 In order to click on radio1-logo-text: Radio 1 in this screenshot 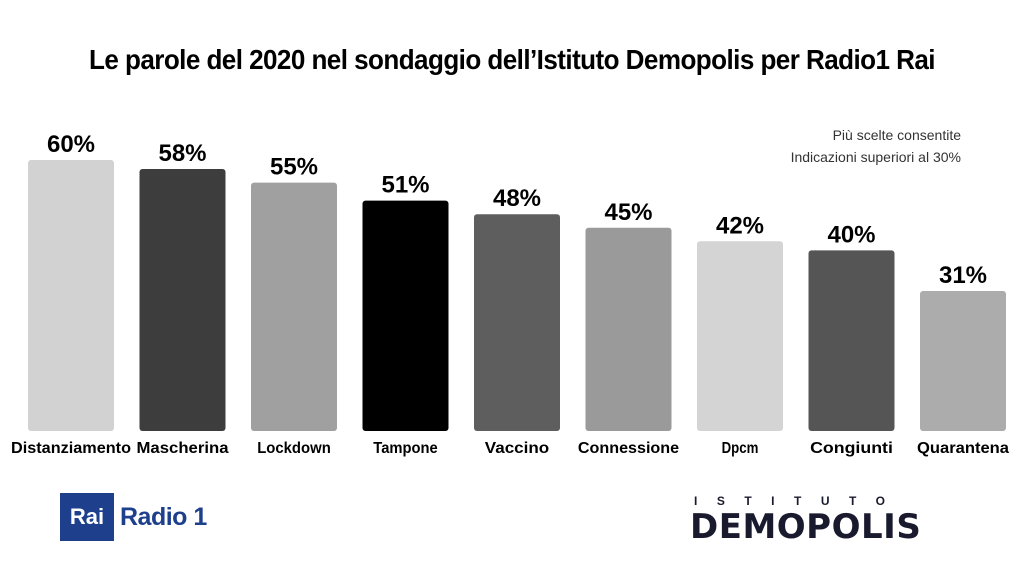, I will do `click(163, 516)`.